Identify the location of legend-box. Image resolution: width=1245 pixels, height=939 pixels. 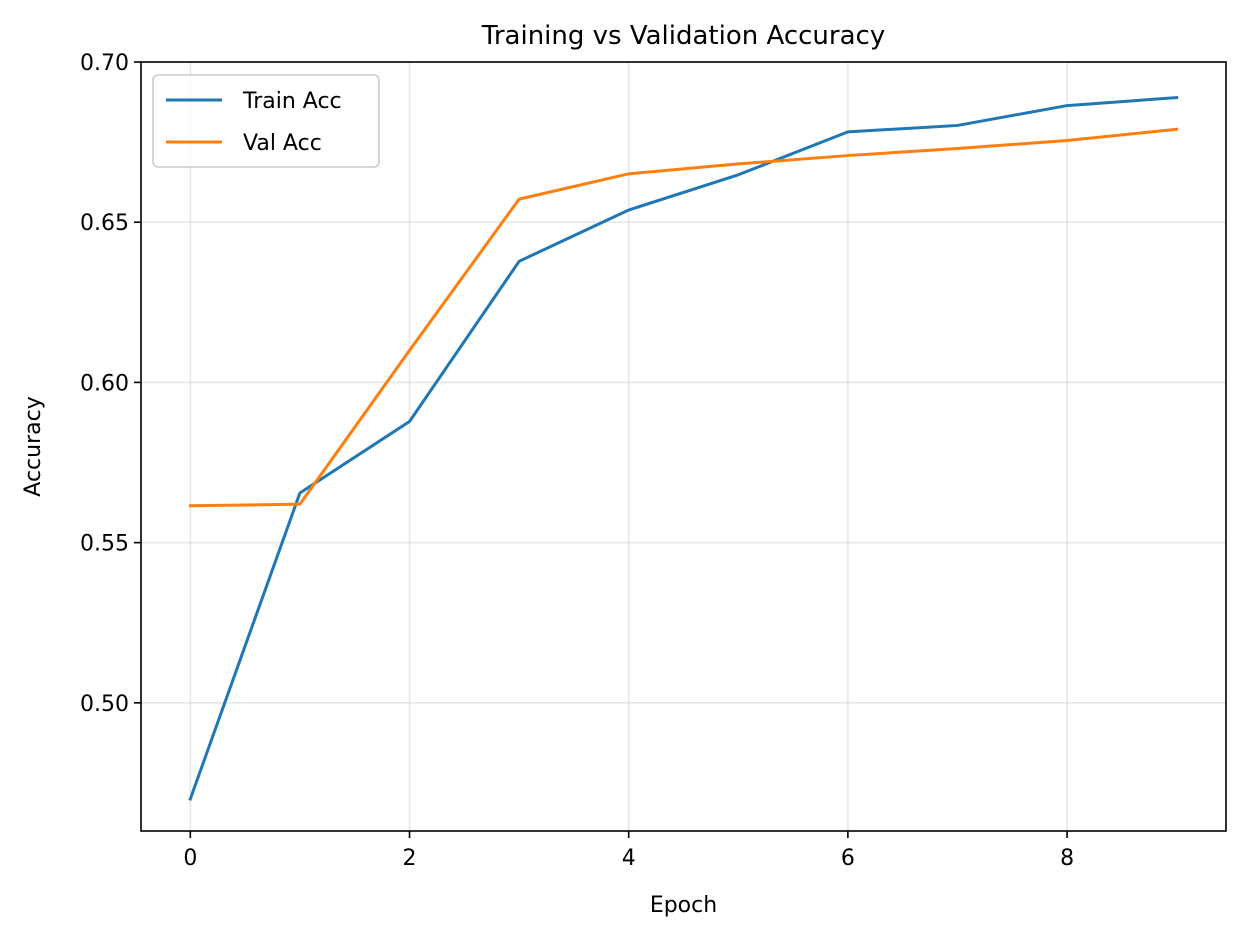
(266, 121).